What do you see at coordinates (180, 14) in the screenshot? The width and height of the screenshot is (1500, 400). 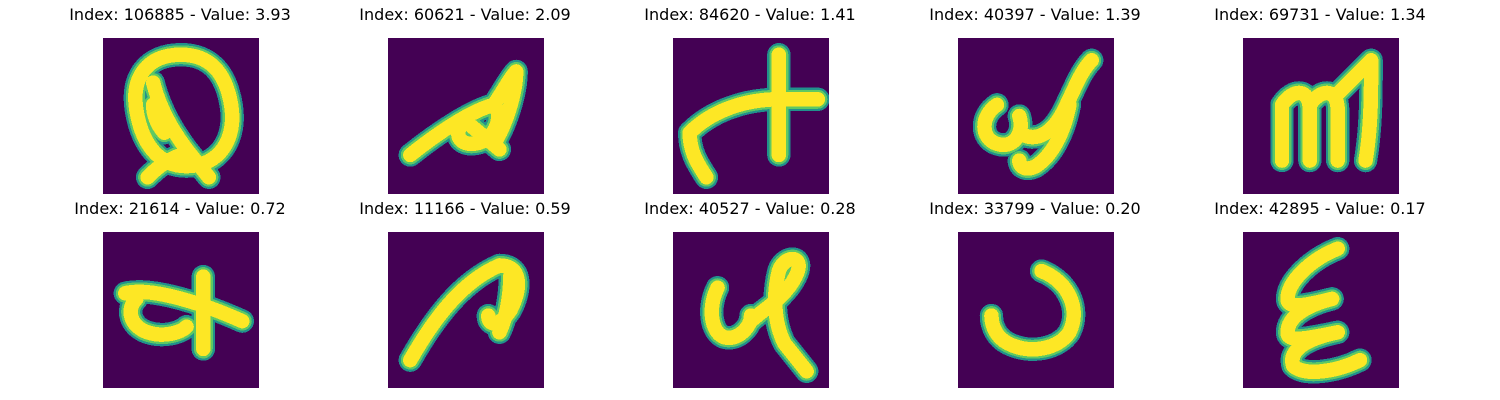 I see `panel-title: Index: 106885 - Value: 3.93` at bounding box center [180, 14].